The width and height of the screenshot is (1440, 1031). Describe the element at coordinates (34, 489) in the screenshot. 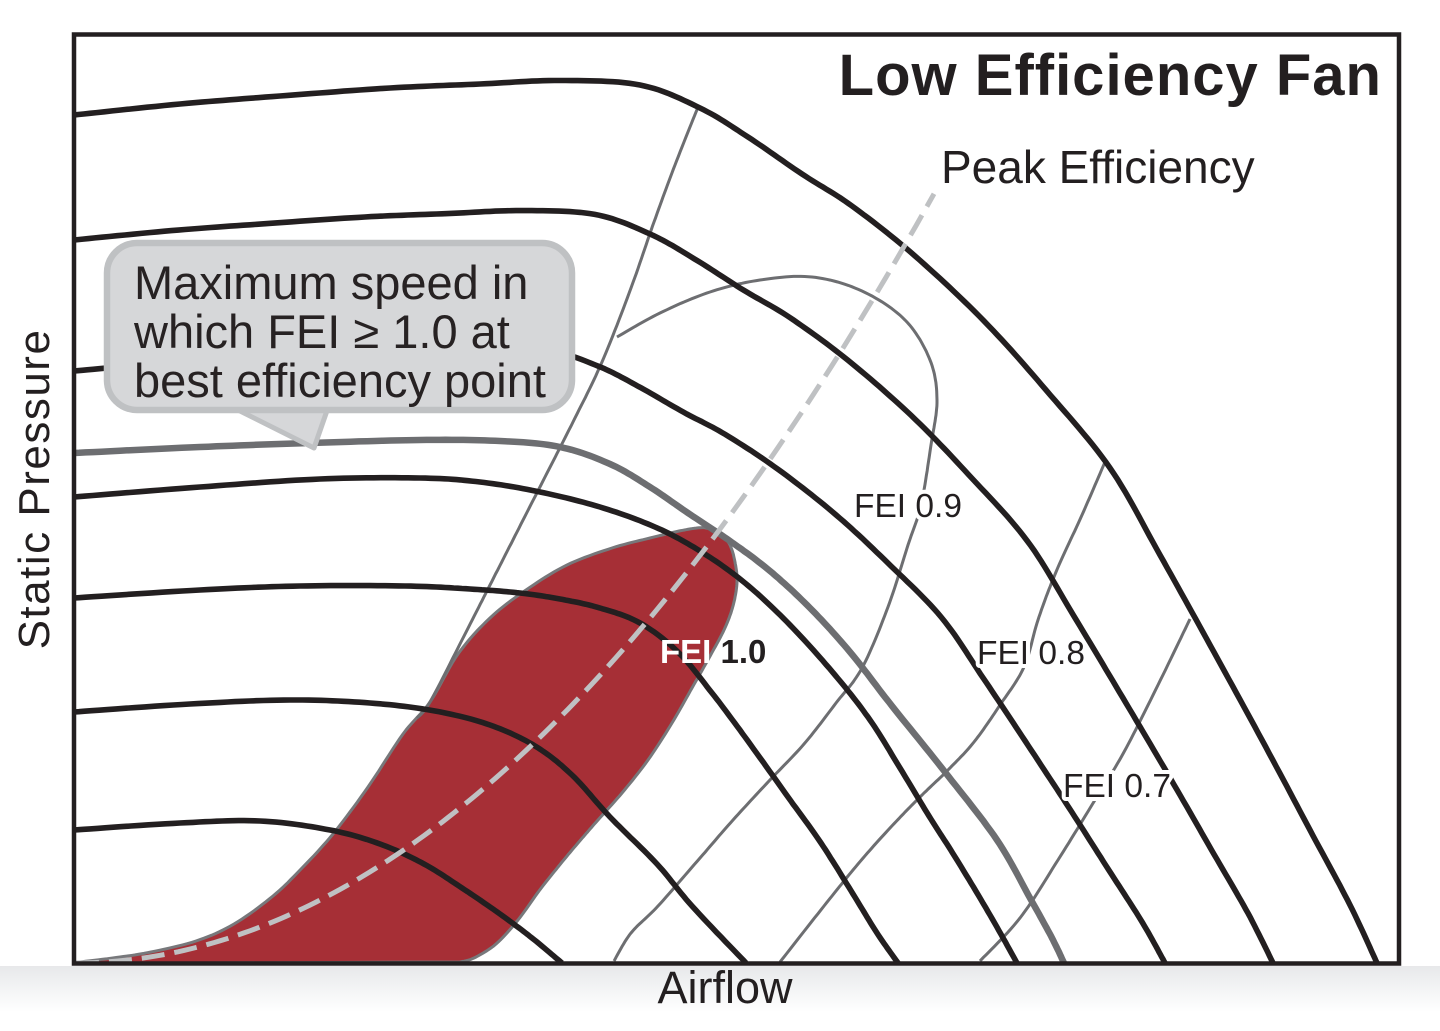

I see `svg-text: Static Pressure` at that location.